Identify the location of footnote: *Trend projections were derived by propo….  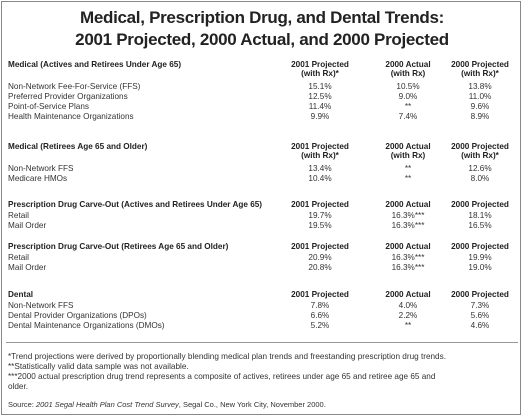
(227, 356).